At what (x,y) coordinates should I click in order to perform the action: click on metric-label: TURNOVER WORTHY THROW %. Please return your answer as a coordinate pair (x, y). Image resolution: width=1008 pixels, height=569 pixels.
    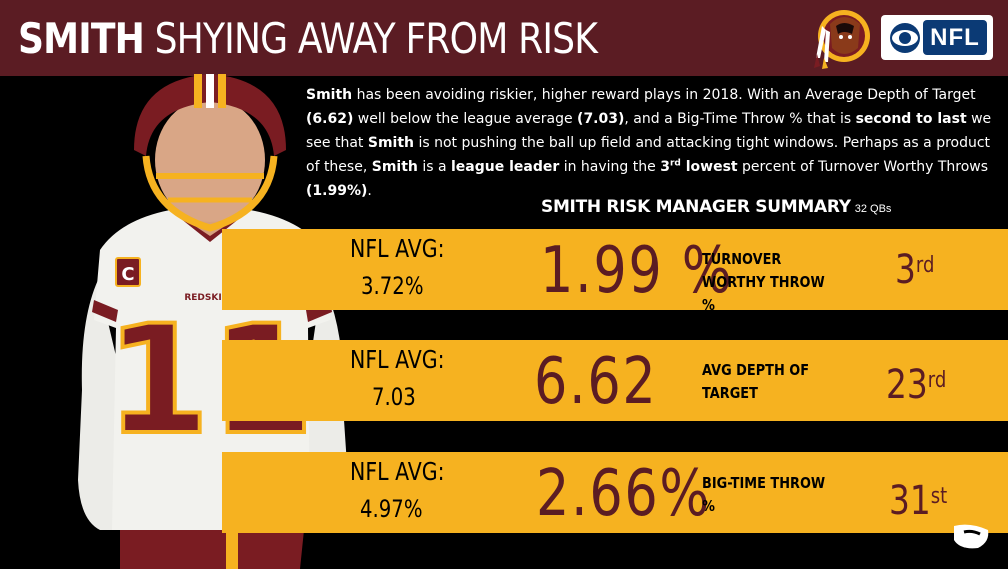
    Looking at the image, I should click on (763, 282).